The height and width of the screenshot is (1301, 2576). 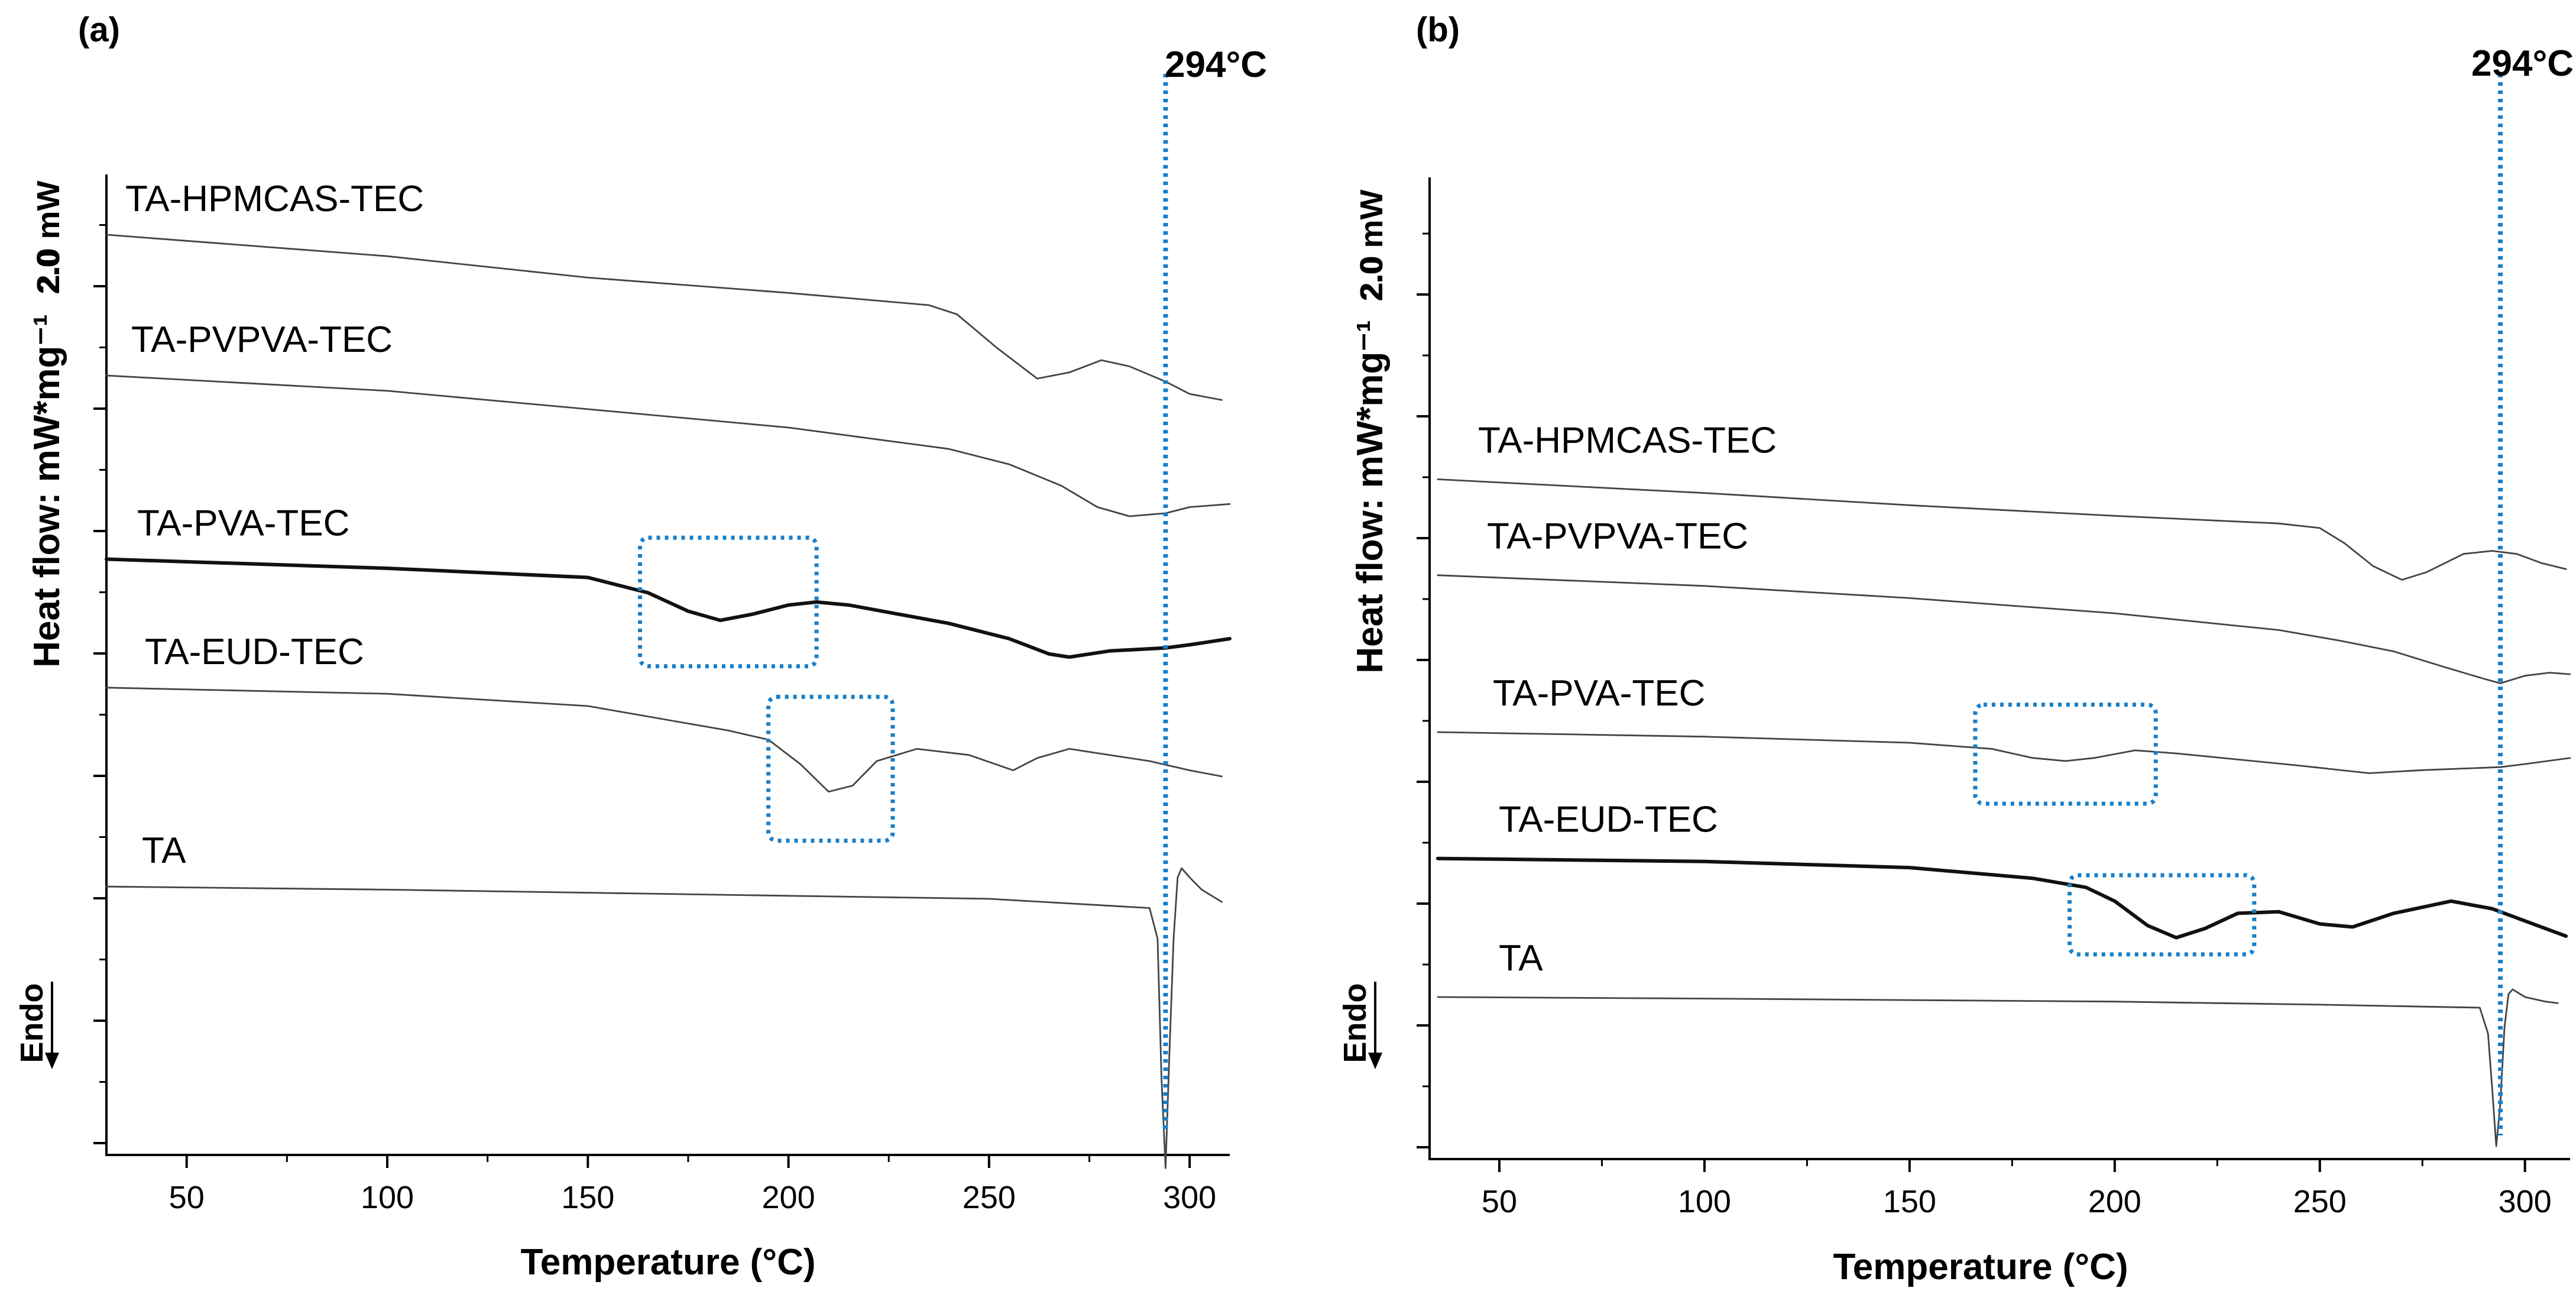 I want to click on panel-b-x-axis-title: Temperature (°C), so click(x=1980, y=1267).